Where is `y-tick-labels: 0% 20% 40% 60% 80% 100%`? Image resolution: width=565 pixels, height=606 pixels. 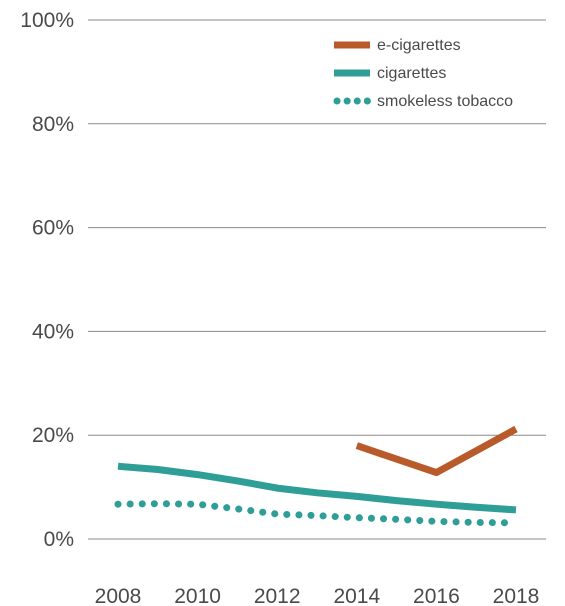
y-tick-labels: 0% 20% 40% 60% 80% 100% is located at coordinates (47, 280).